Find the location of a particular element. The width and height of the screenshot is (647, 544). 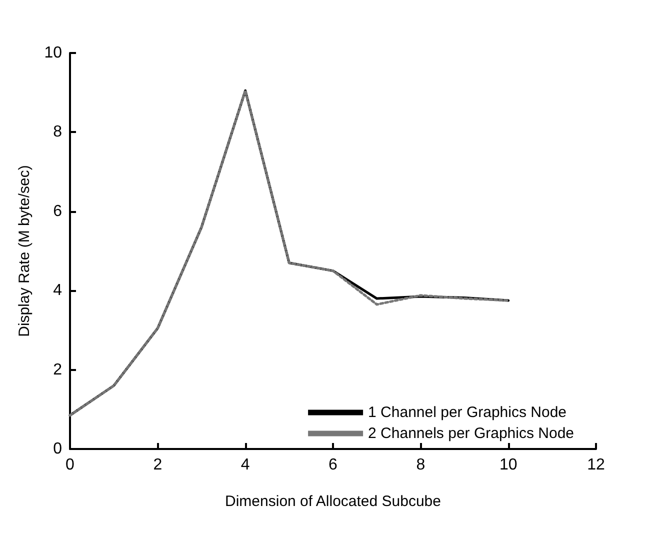

y-tick-label: 2 is located at coordinates (57, 369).